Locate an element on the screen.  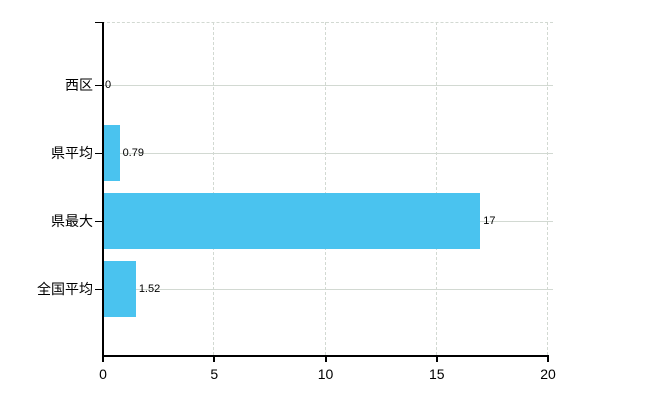
bar-県最大 is located at coordinates (291, 221).